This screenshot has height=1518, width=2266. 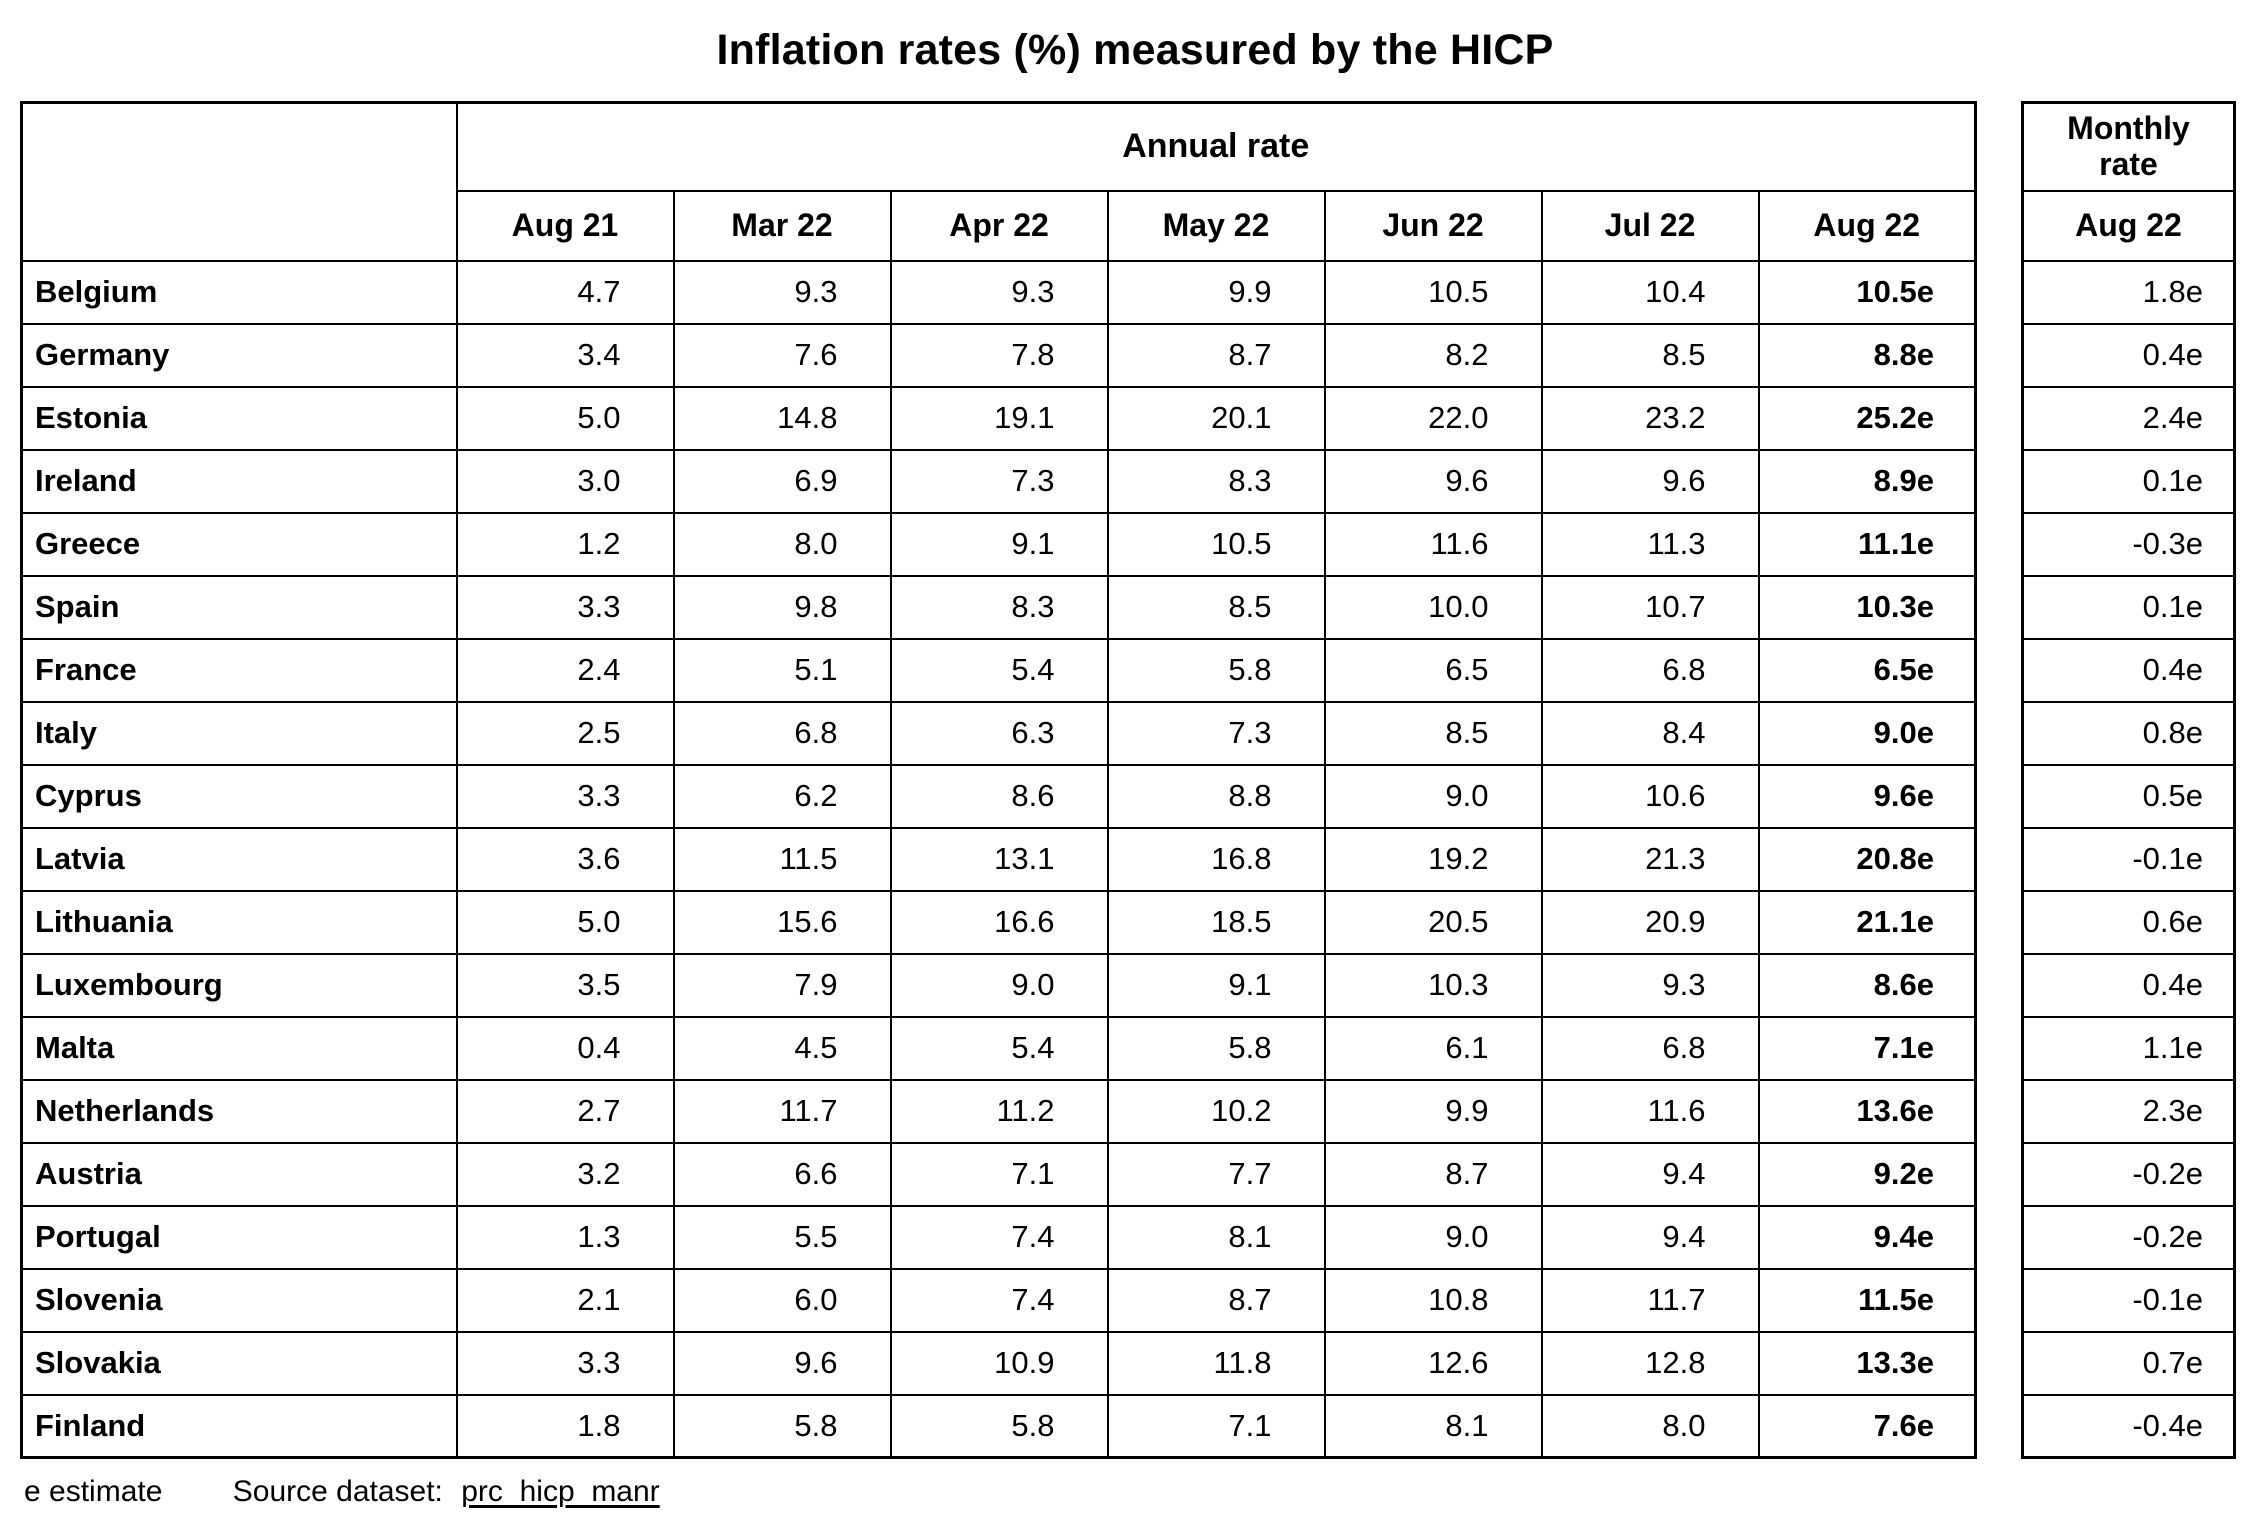 I want to click on table-row: Italy 2.5 6.8 6.3 7.3 8.5 8.4 9.0e, so click(x=998, y=733).